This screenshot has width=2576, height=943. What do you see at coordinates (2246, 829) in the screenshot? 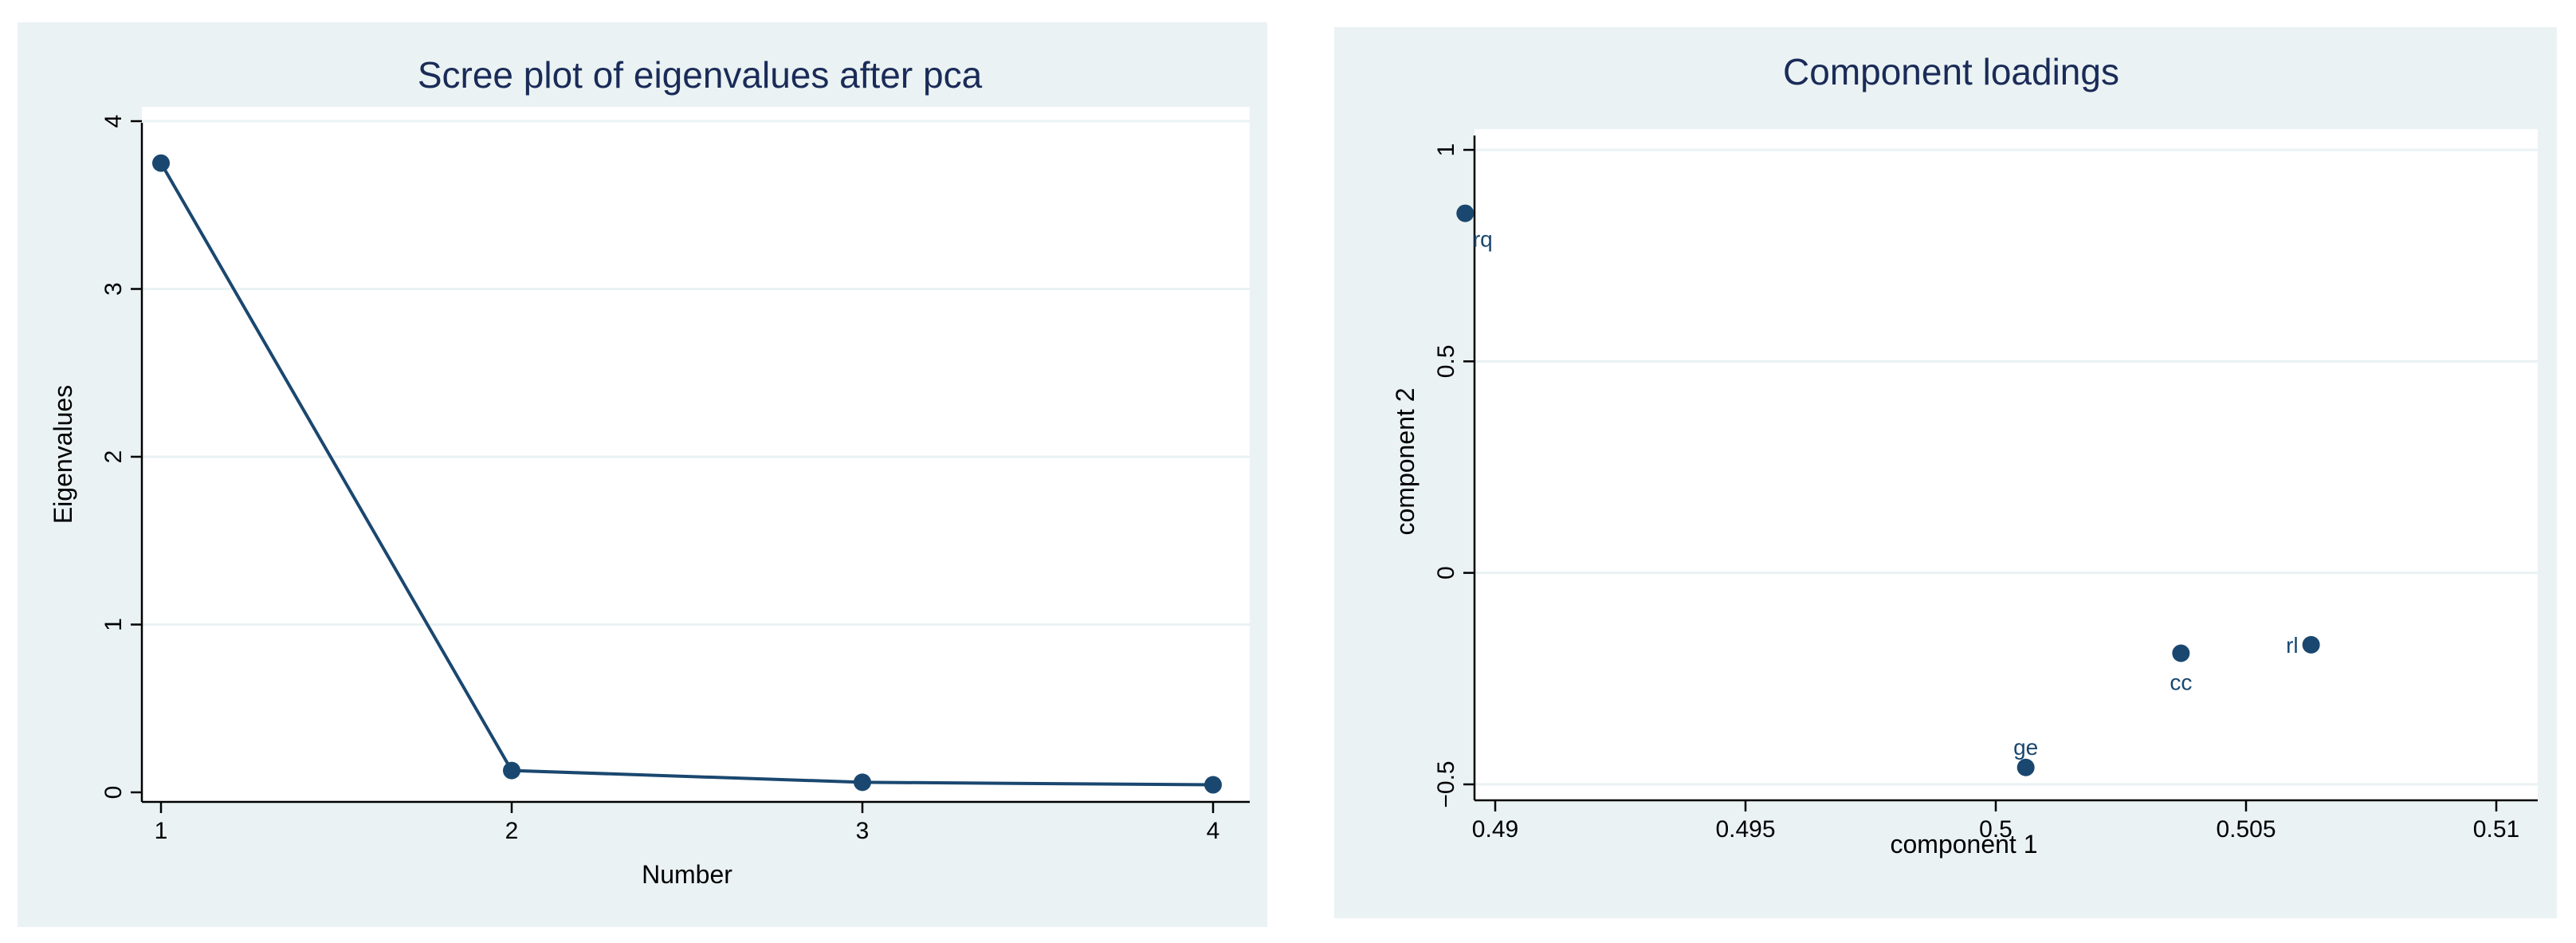
I see `x-tick-label: 0.505` at bounding box center [2246, 829].